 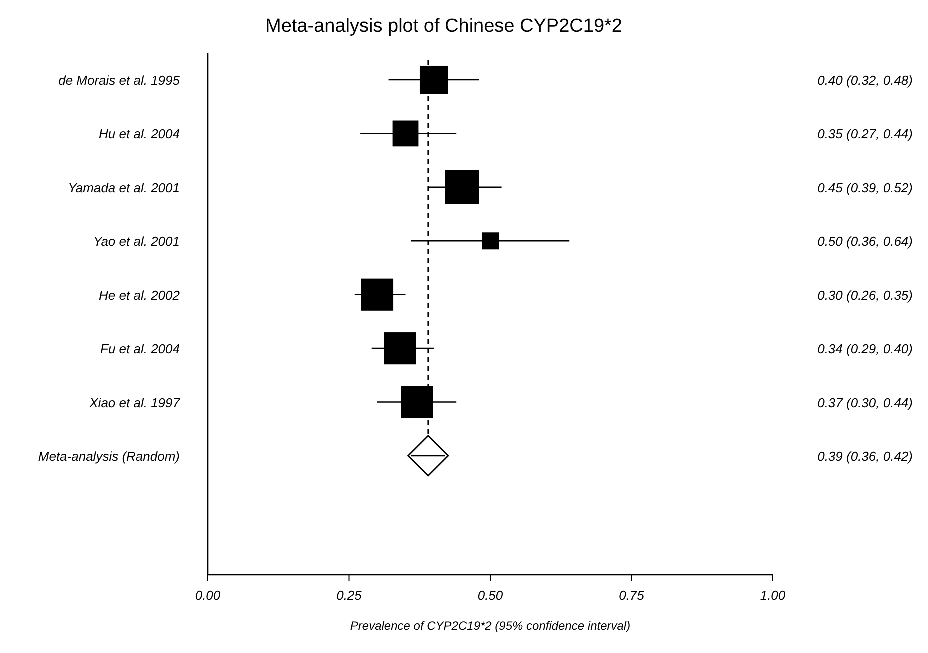 What do you see at coordinates (140, 295) in the screenshot?
I see `y-tick-label: He et al. 2002` at bounding box center [140, 295].